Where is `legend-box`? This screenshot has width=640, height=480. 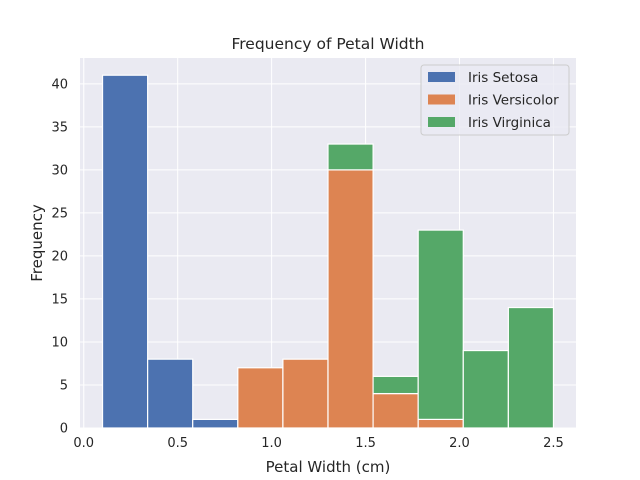 legend-box is located at coordinates (495, 100).